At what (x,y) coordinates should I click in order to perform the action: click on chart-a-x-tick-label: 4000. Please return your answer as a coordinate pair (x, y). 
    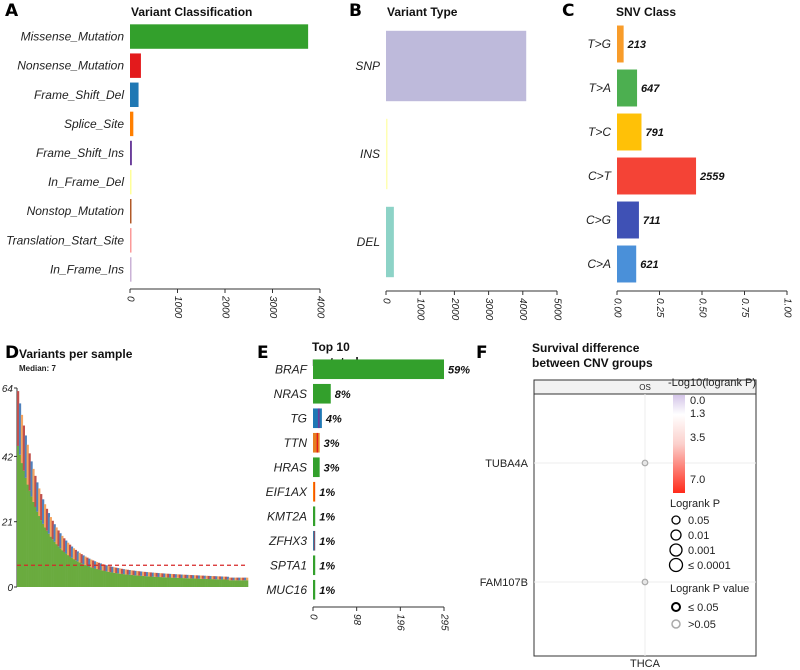
    Looking at the image, I should click on (319, 307).